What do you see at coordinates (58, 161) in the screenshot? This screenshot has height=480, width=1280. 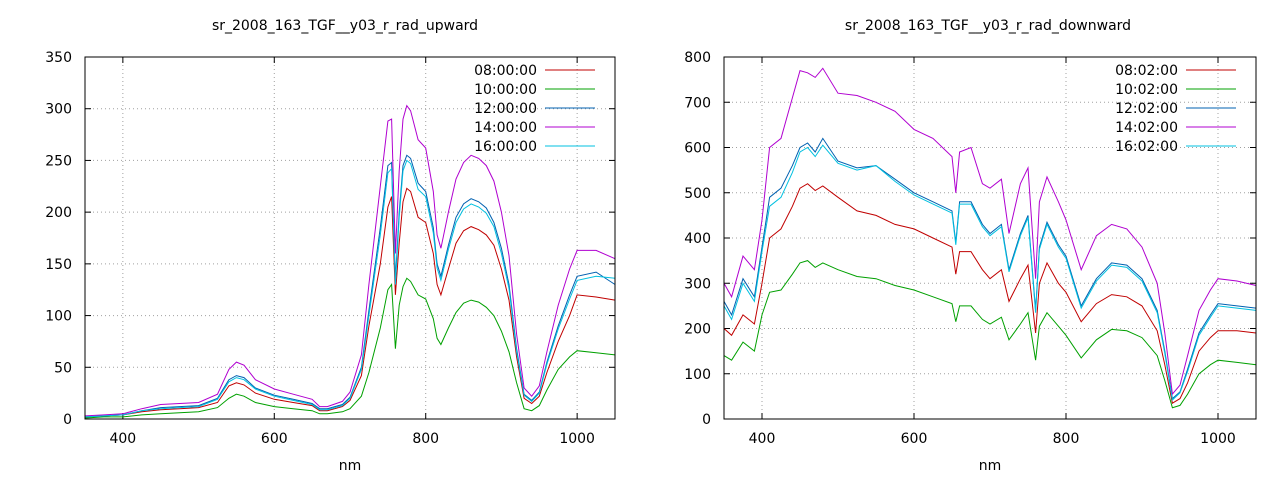 I see `y-tick-label: 250` at bounding box center [58, 161].